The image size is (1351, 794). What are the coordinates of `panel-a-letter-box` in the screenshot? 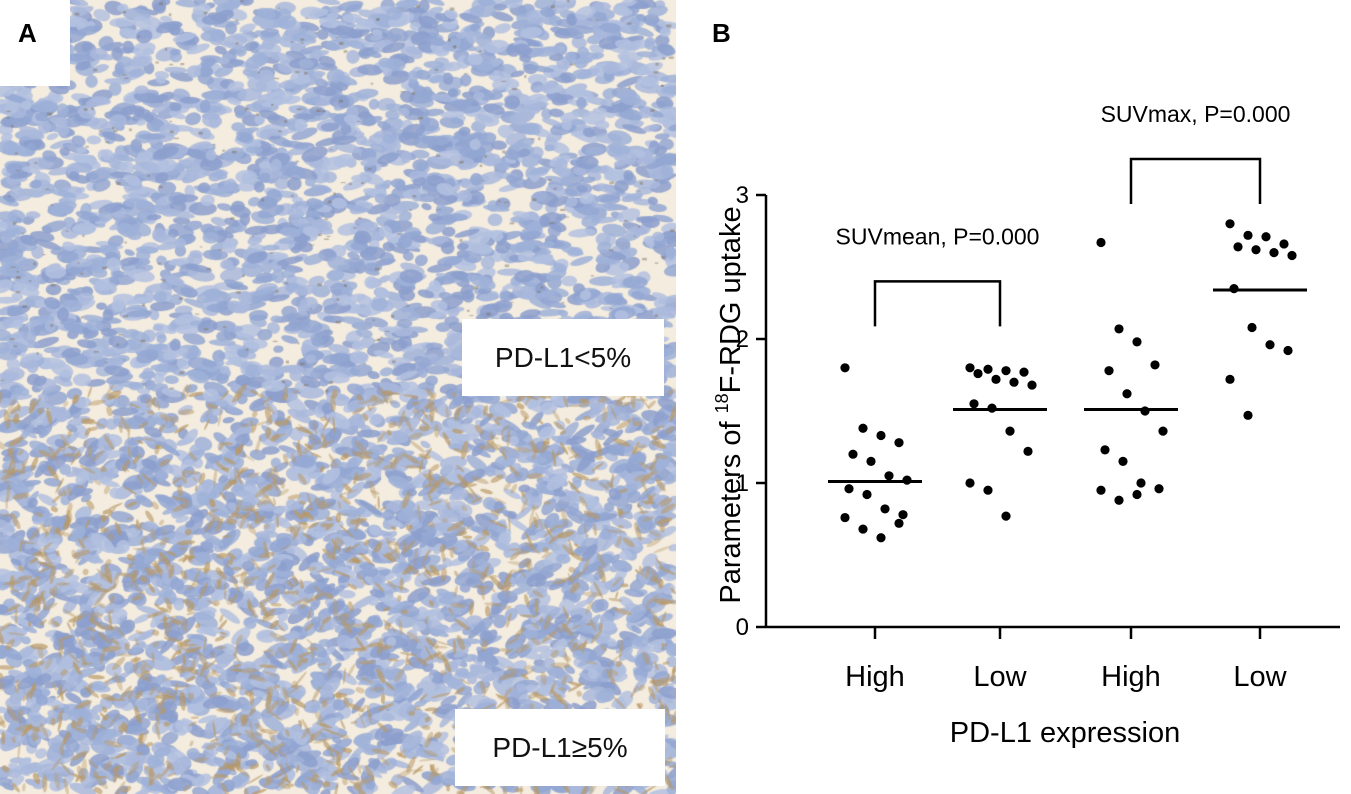 It's located at (35, 43).